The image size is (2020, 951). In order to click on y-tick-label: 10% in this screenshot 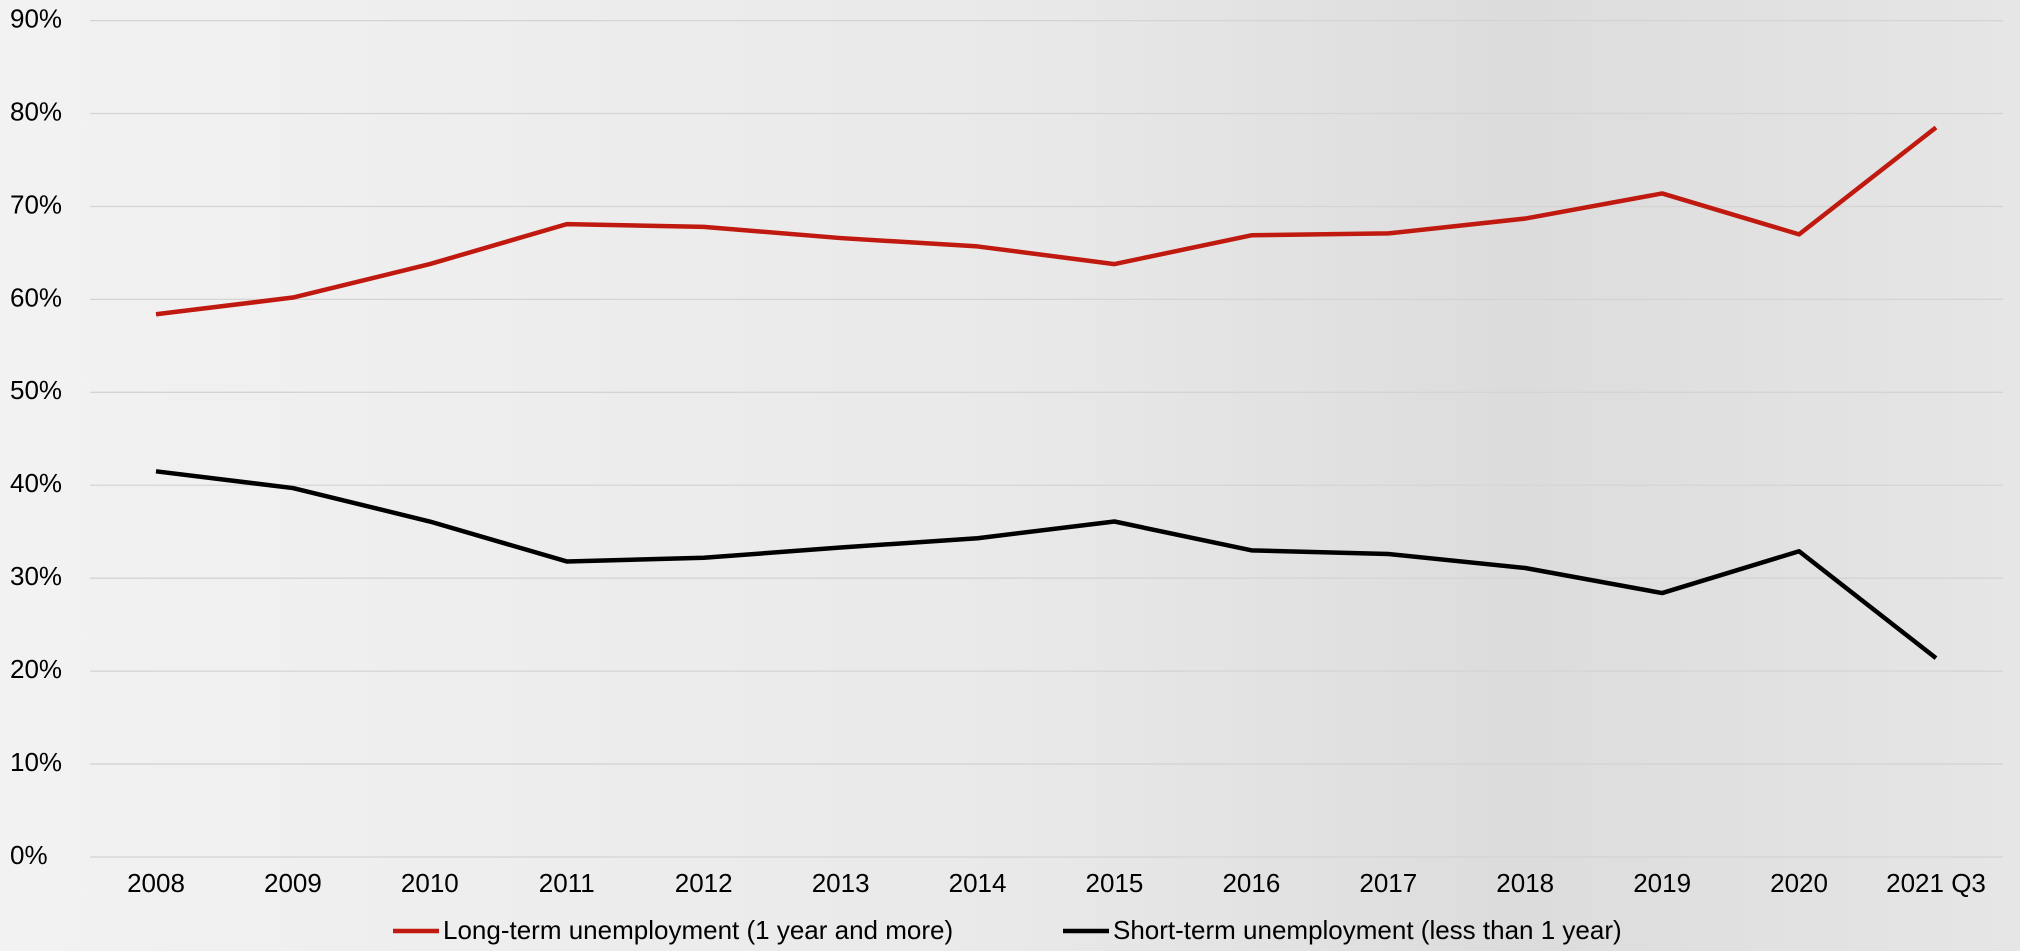, I will do `click(36, 762)`.